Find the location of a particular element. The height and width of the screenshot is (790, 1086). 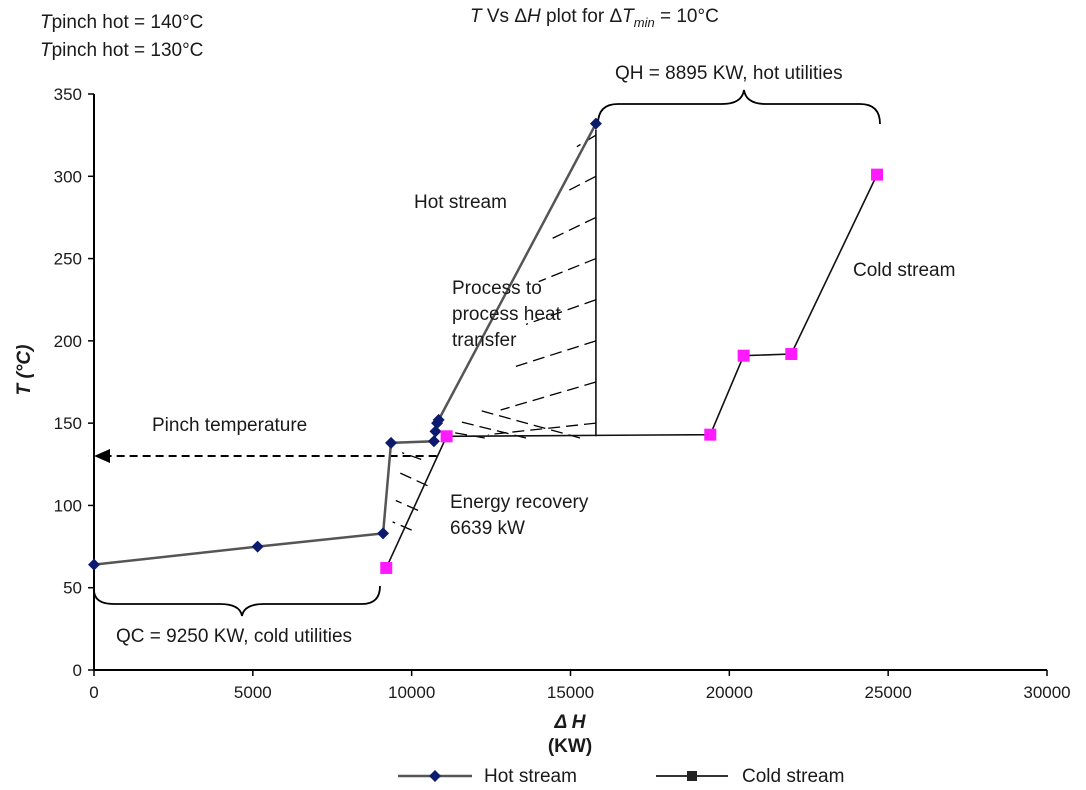

y-tick-label: 300 is located at coordinates (68, 176).